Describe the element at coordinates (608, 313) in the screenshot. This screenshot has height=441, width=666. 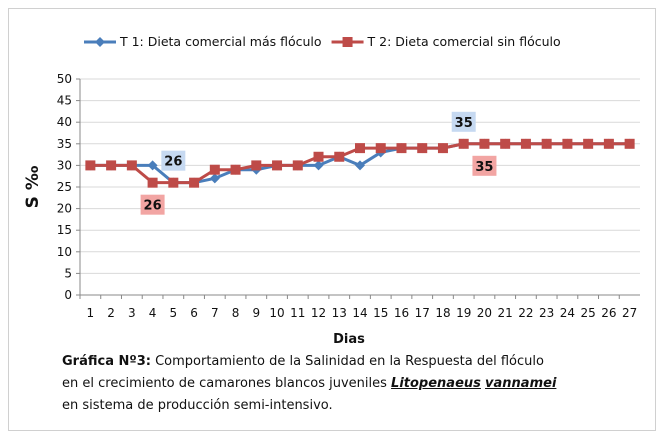
I see `x-tick-label: 26` at that location.